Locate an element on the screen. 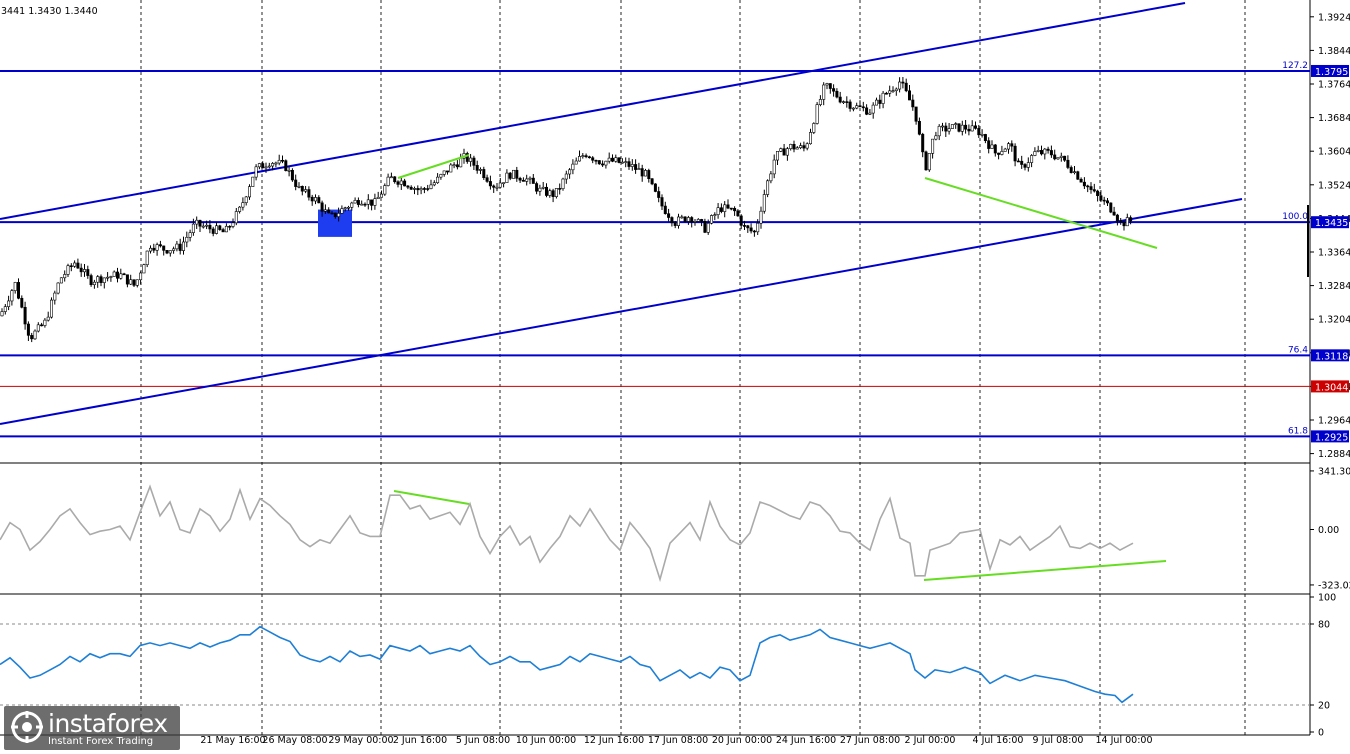  price-tag-bg is located at coordinates (1330, 436).